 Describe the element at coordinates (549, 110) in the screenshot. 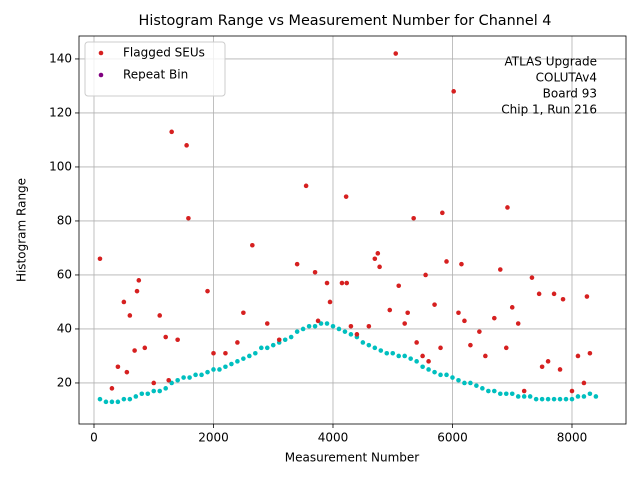

I see `annotation: Chip 1, Run 216` at that location.